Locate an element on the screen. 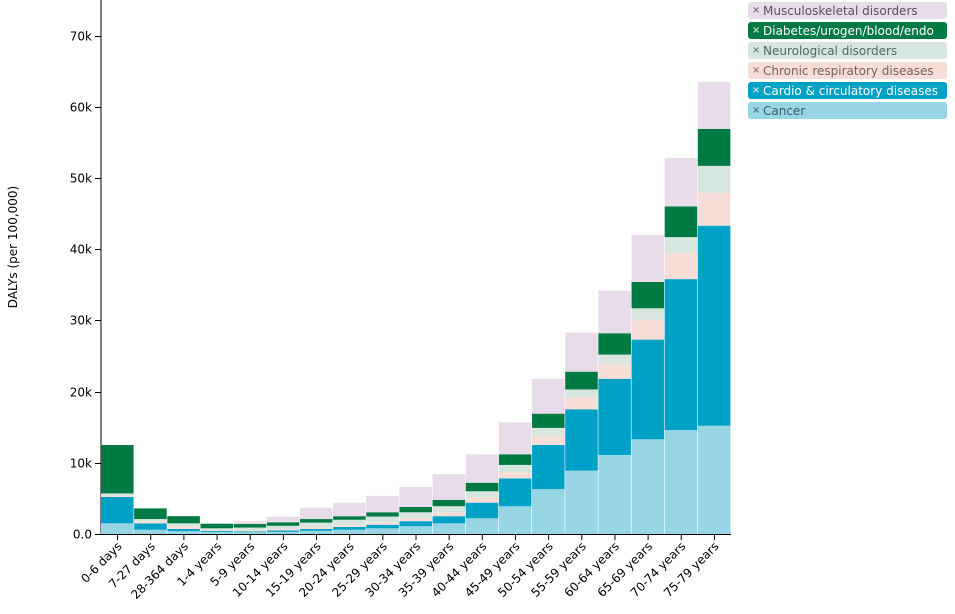  legend-item: × Chronic respiratory diseases is located at coordinates (847, 70).